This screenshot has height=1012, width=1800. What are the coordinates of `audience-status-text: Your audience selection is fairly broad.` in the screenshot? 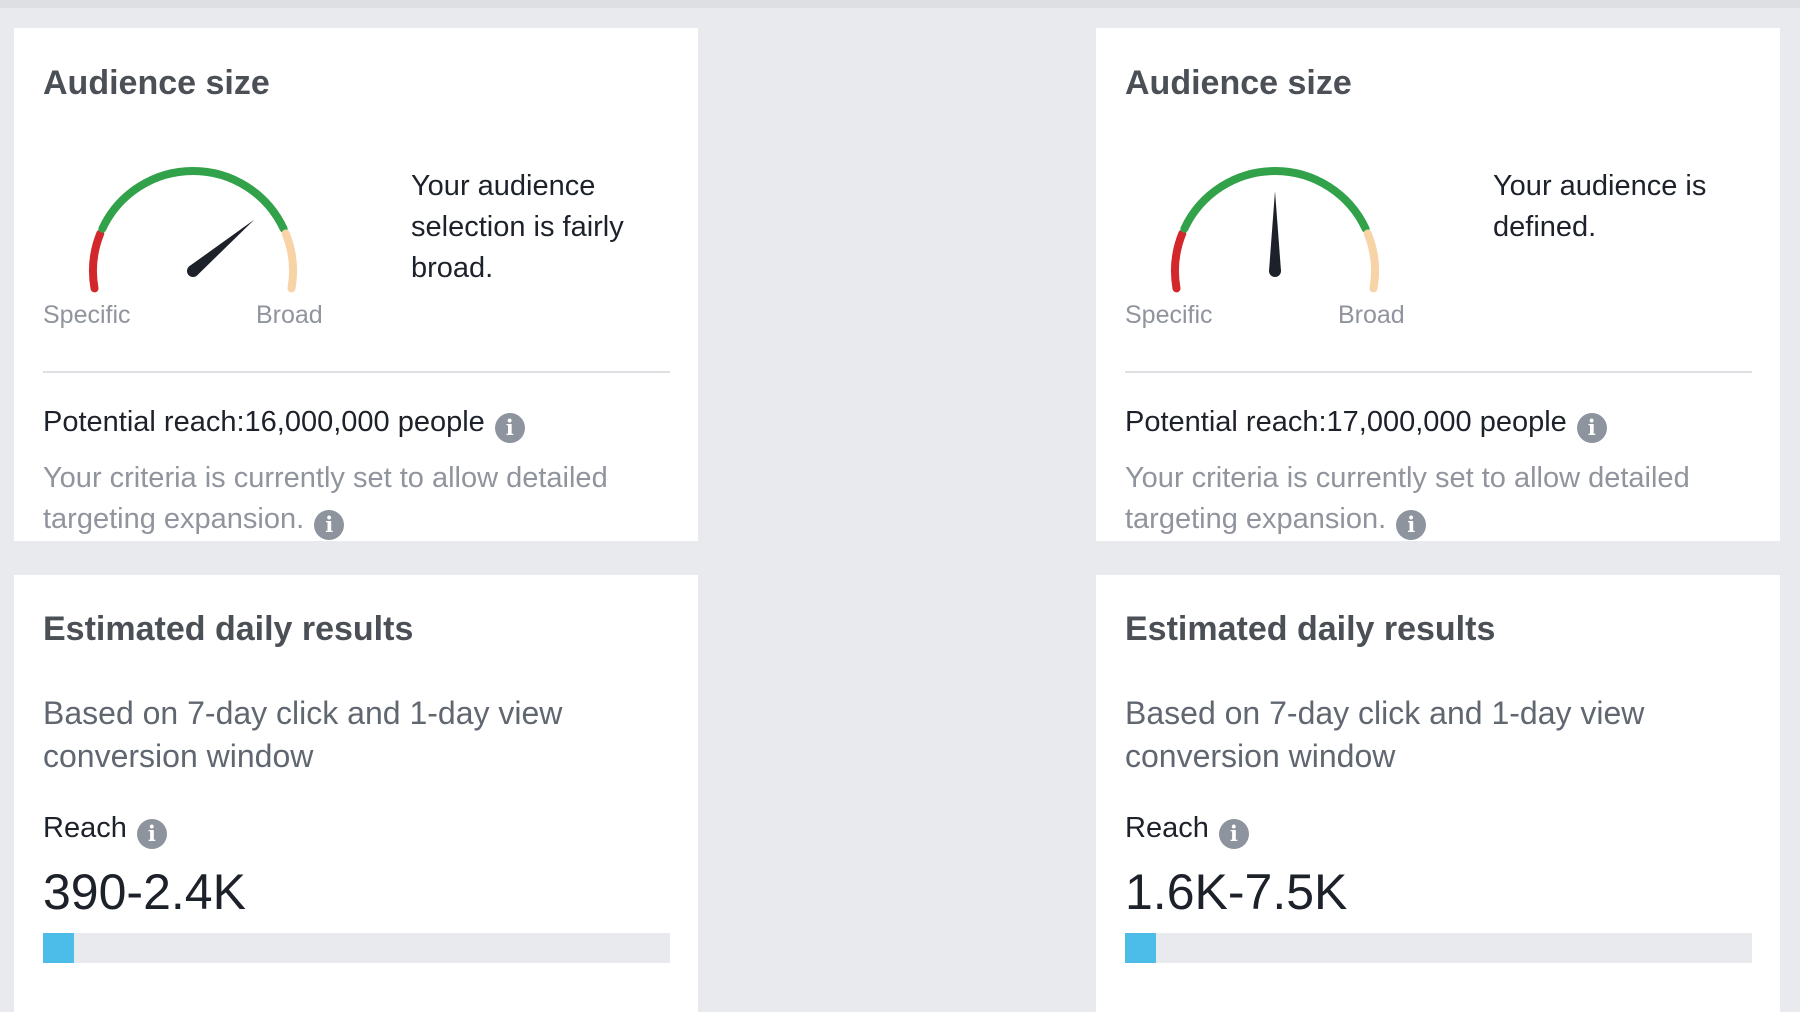 It's located at (517, 227).